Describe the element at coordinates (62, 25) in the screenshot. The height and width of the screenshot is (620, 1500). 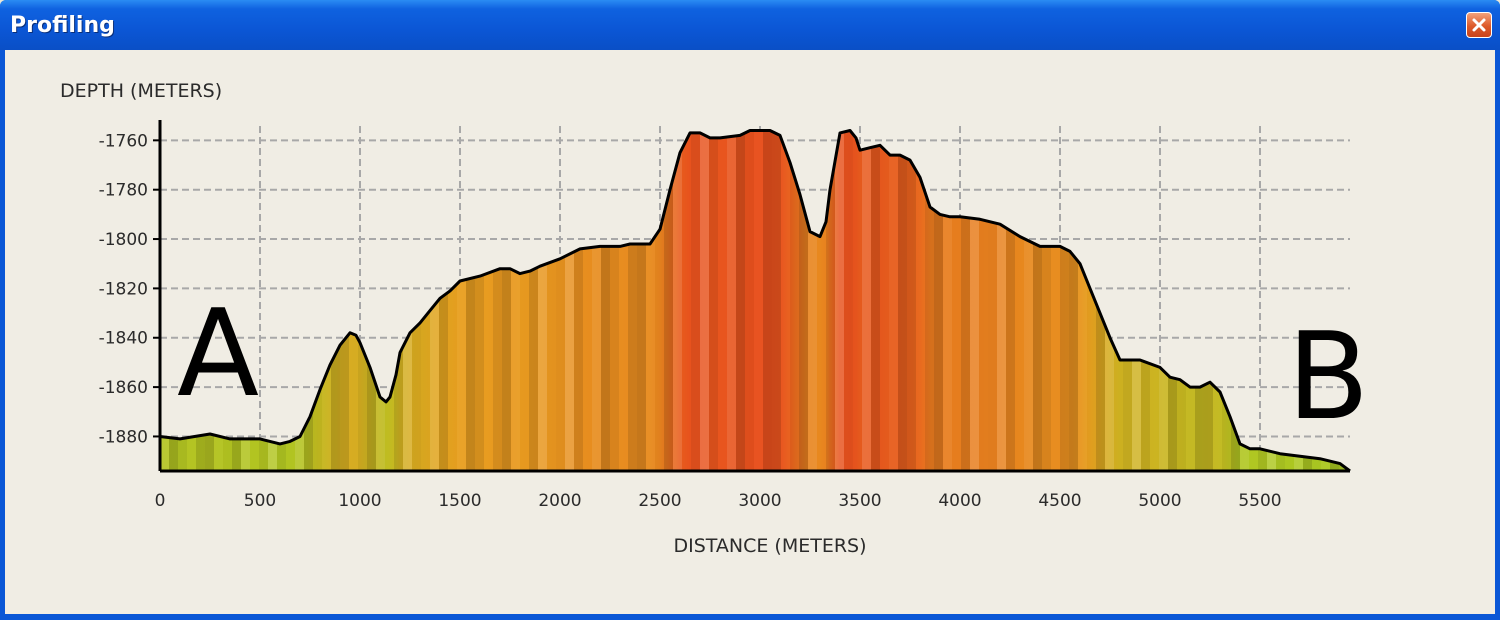
I see `window-title: Profiling` at that location.